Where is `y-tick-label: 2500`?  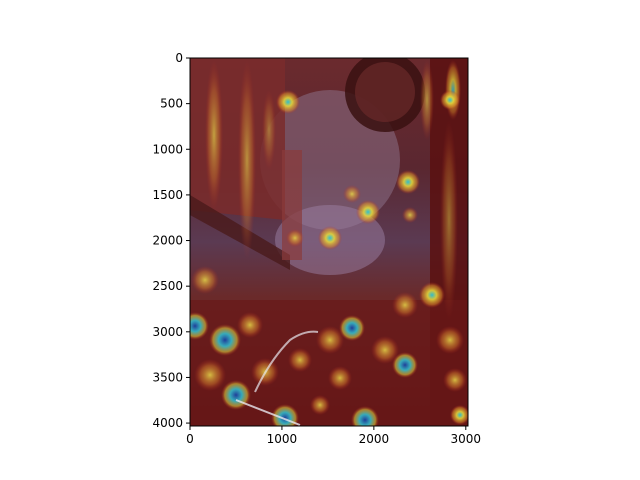
y-tick-label: 2500 is located at coordinates (167, 286).